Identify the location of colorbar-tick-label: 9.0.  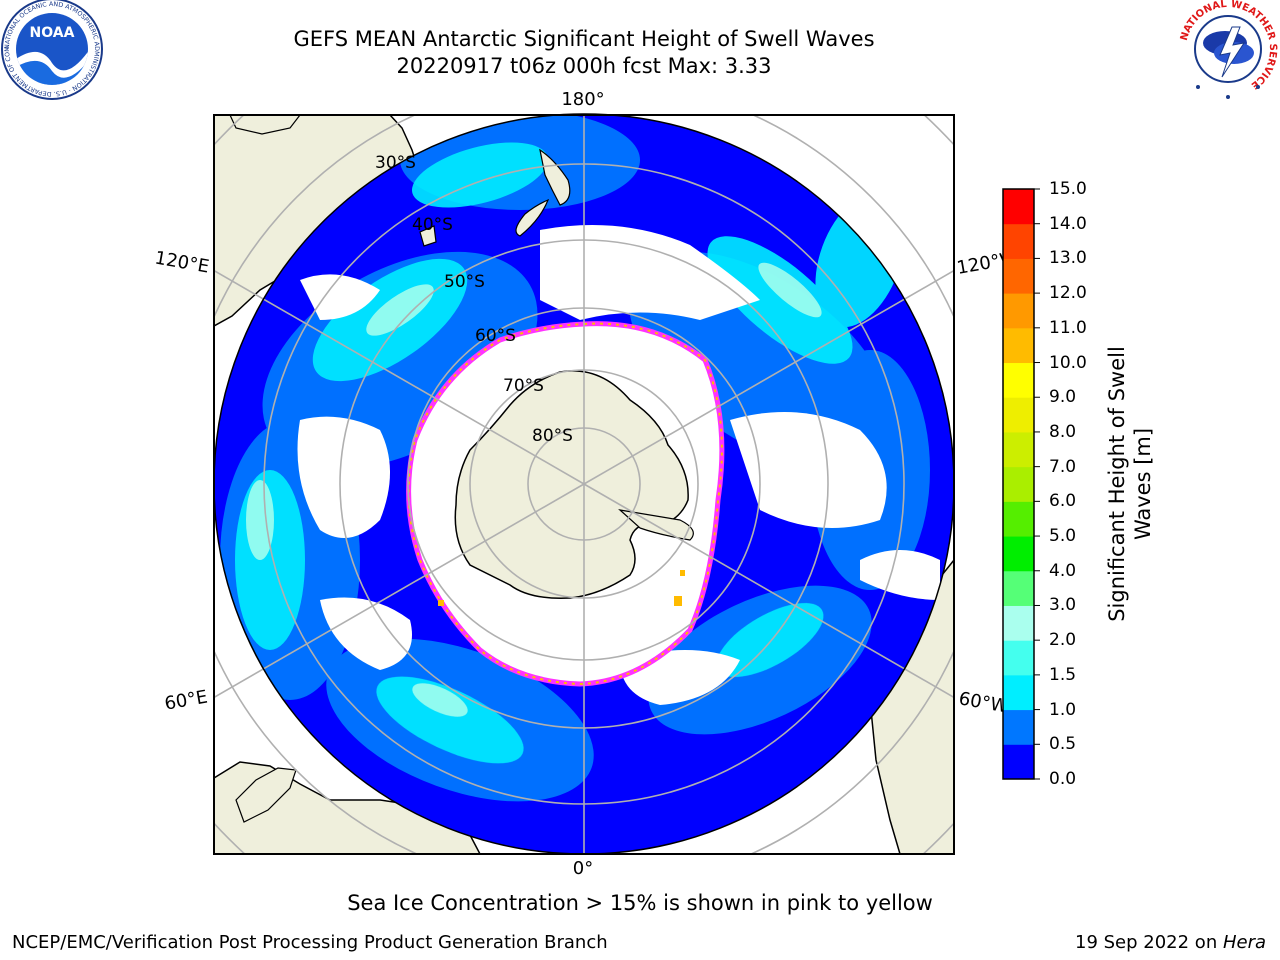
(1063, 397).